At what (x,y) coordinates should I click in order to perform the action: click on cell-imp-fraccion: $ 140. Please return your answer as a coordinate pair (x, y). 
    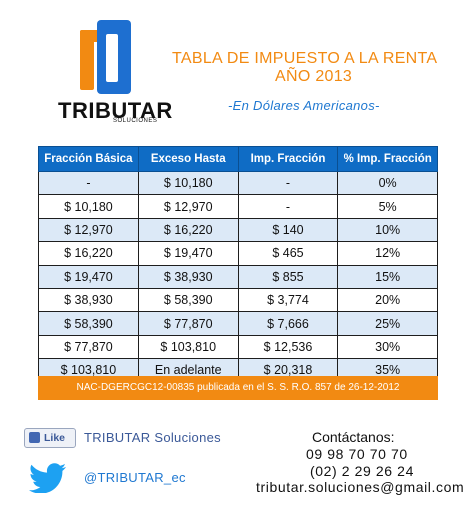
    Looking at the image, I should click on (288, 230).